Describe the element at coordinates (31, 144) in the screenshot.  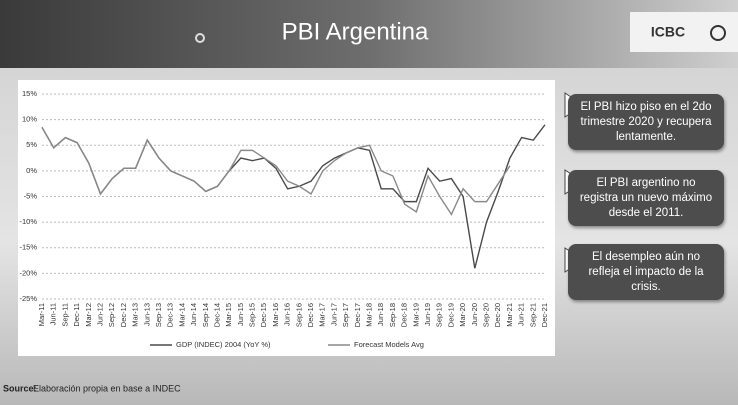
I see `y-tick-label: 5%` at that location.